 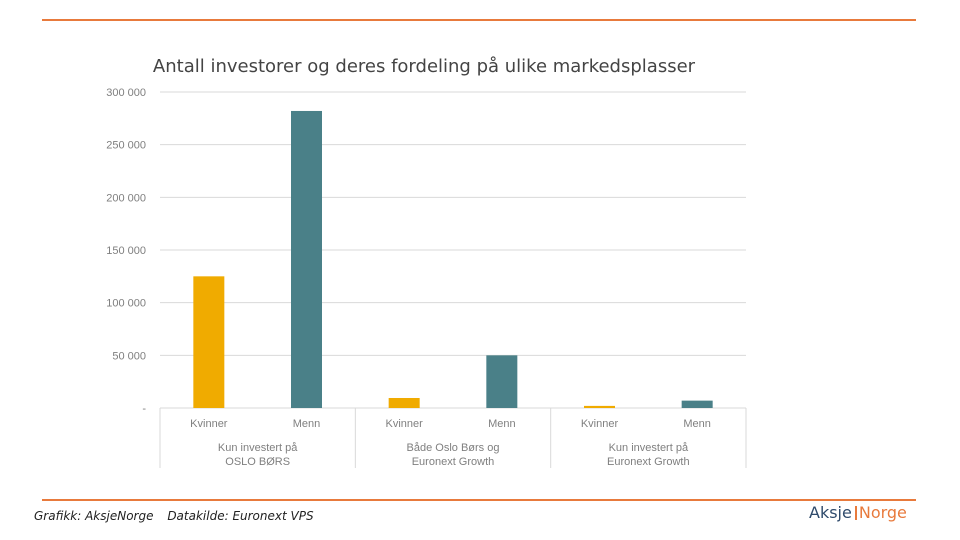 I want to click on logo-bar-icon, so click(x=855, y=513).